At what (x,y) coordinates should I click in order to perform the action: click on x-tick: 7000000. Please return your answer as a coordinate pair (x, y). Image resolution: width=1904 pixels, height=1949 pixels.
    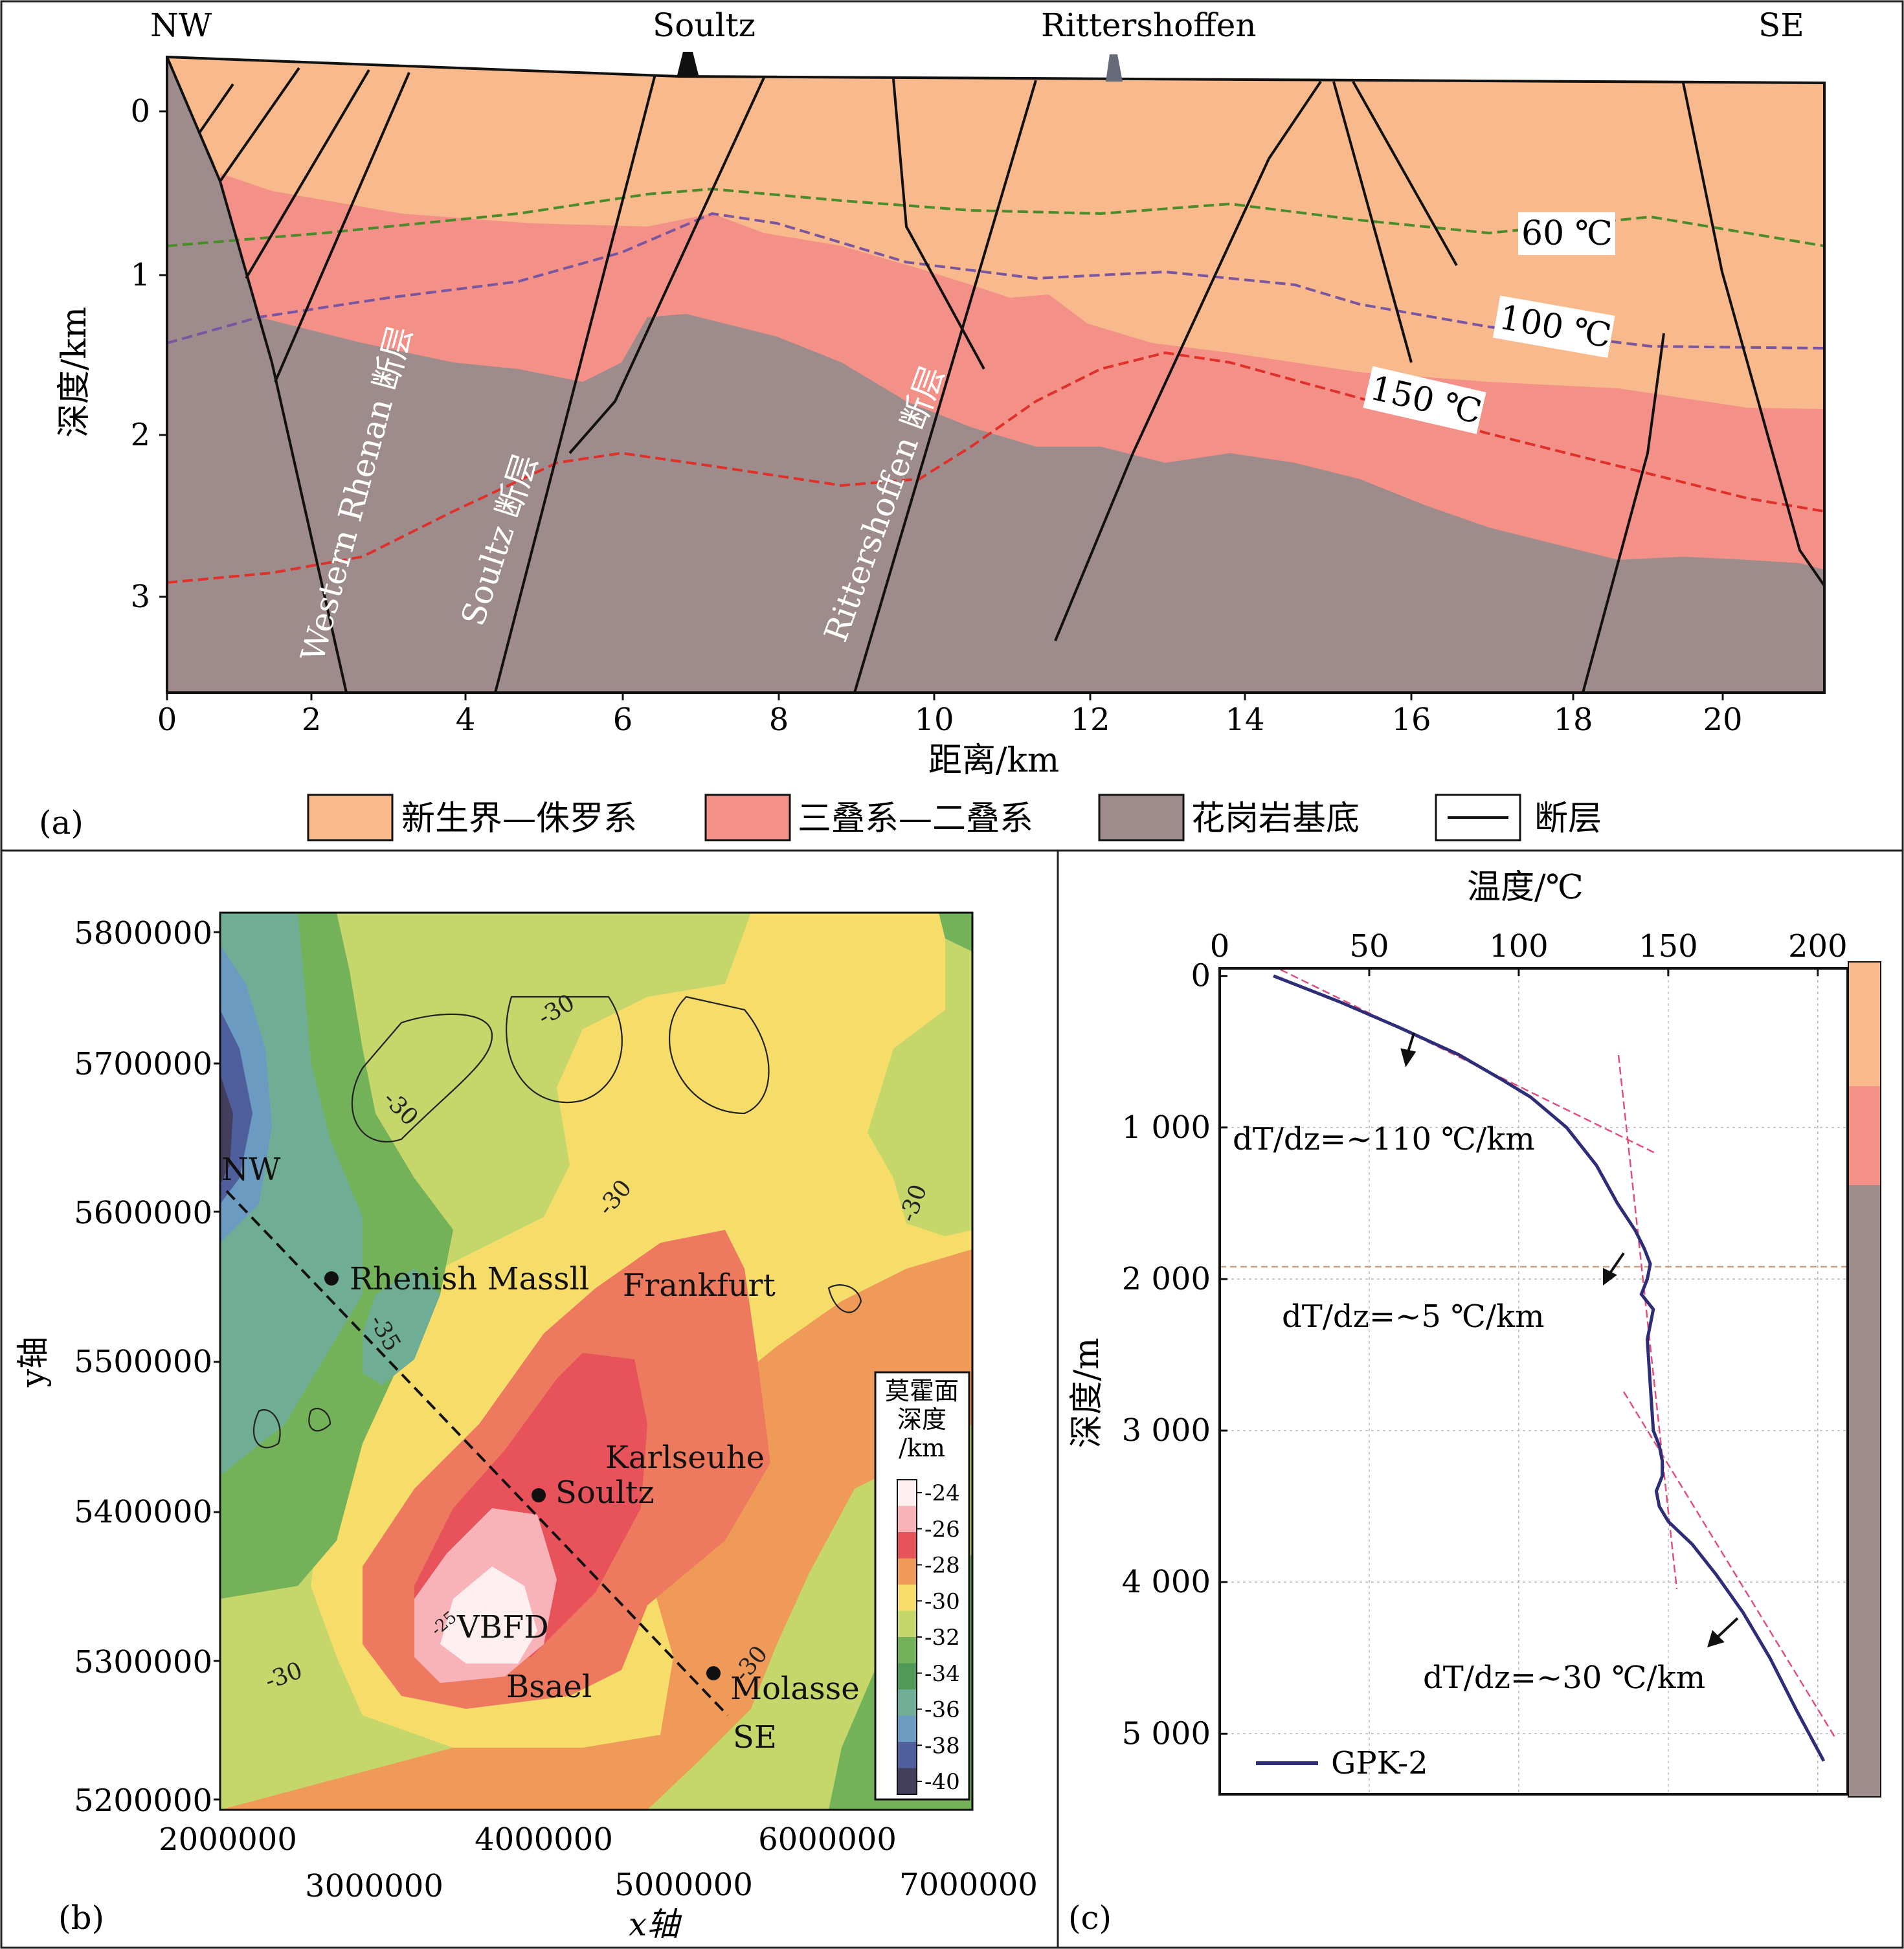
    Looking at the image, I should click on (968, 1885).